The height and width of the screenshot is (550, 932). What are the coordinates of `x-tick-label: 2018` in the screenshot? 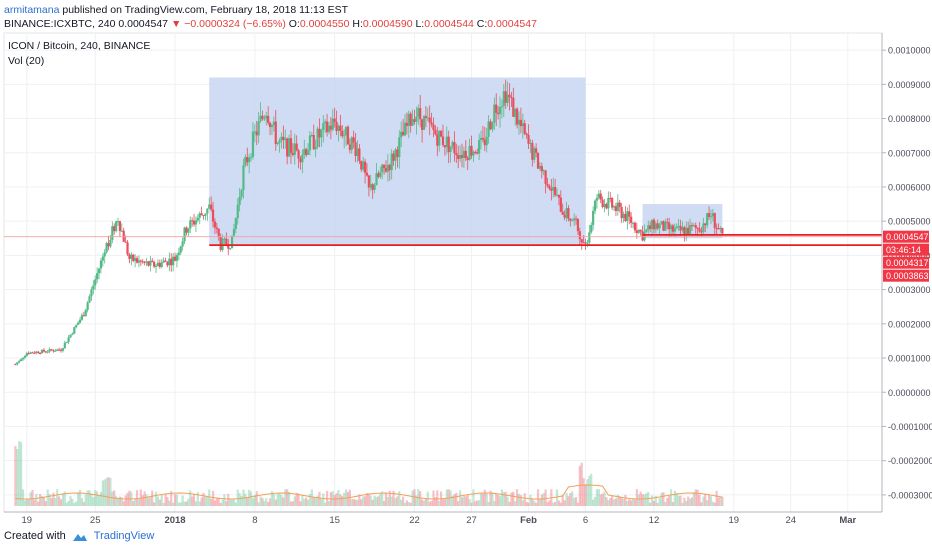 It's located at (174, 520).